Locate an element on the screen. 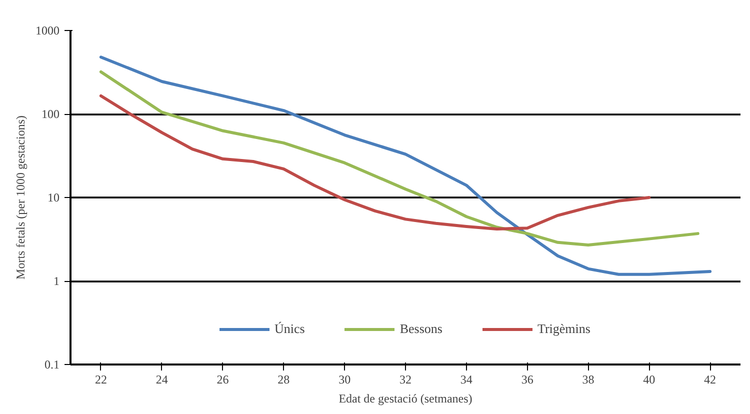  x-tick-label: 30 is located at coordinates (344, 379).